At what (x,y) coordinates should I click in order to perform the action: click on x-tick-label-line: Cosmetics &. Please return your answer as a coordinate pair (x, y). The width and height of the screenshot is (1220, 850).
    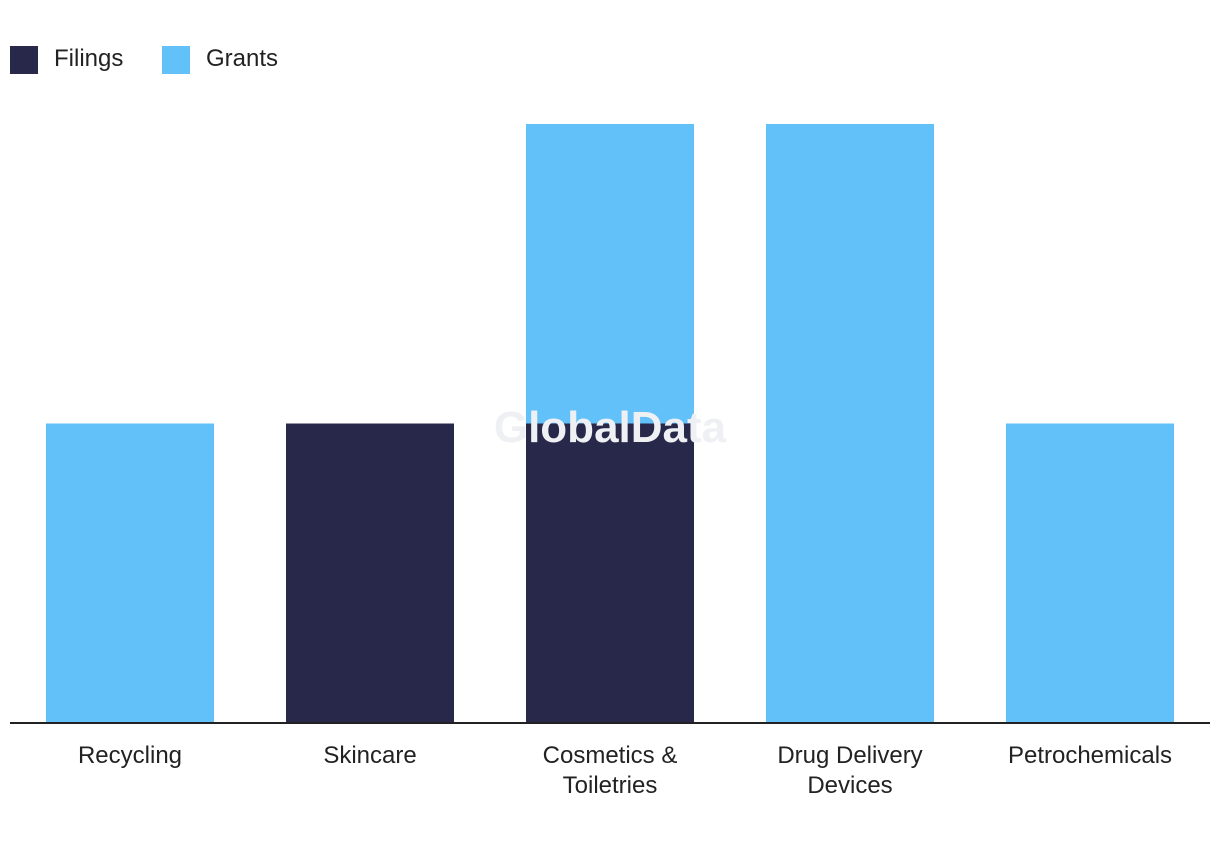
    Looking at the image, I should click on (610, 755).